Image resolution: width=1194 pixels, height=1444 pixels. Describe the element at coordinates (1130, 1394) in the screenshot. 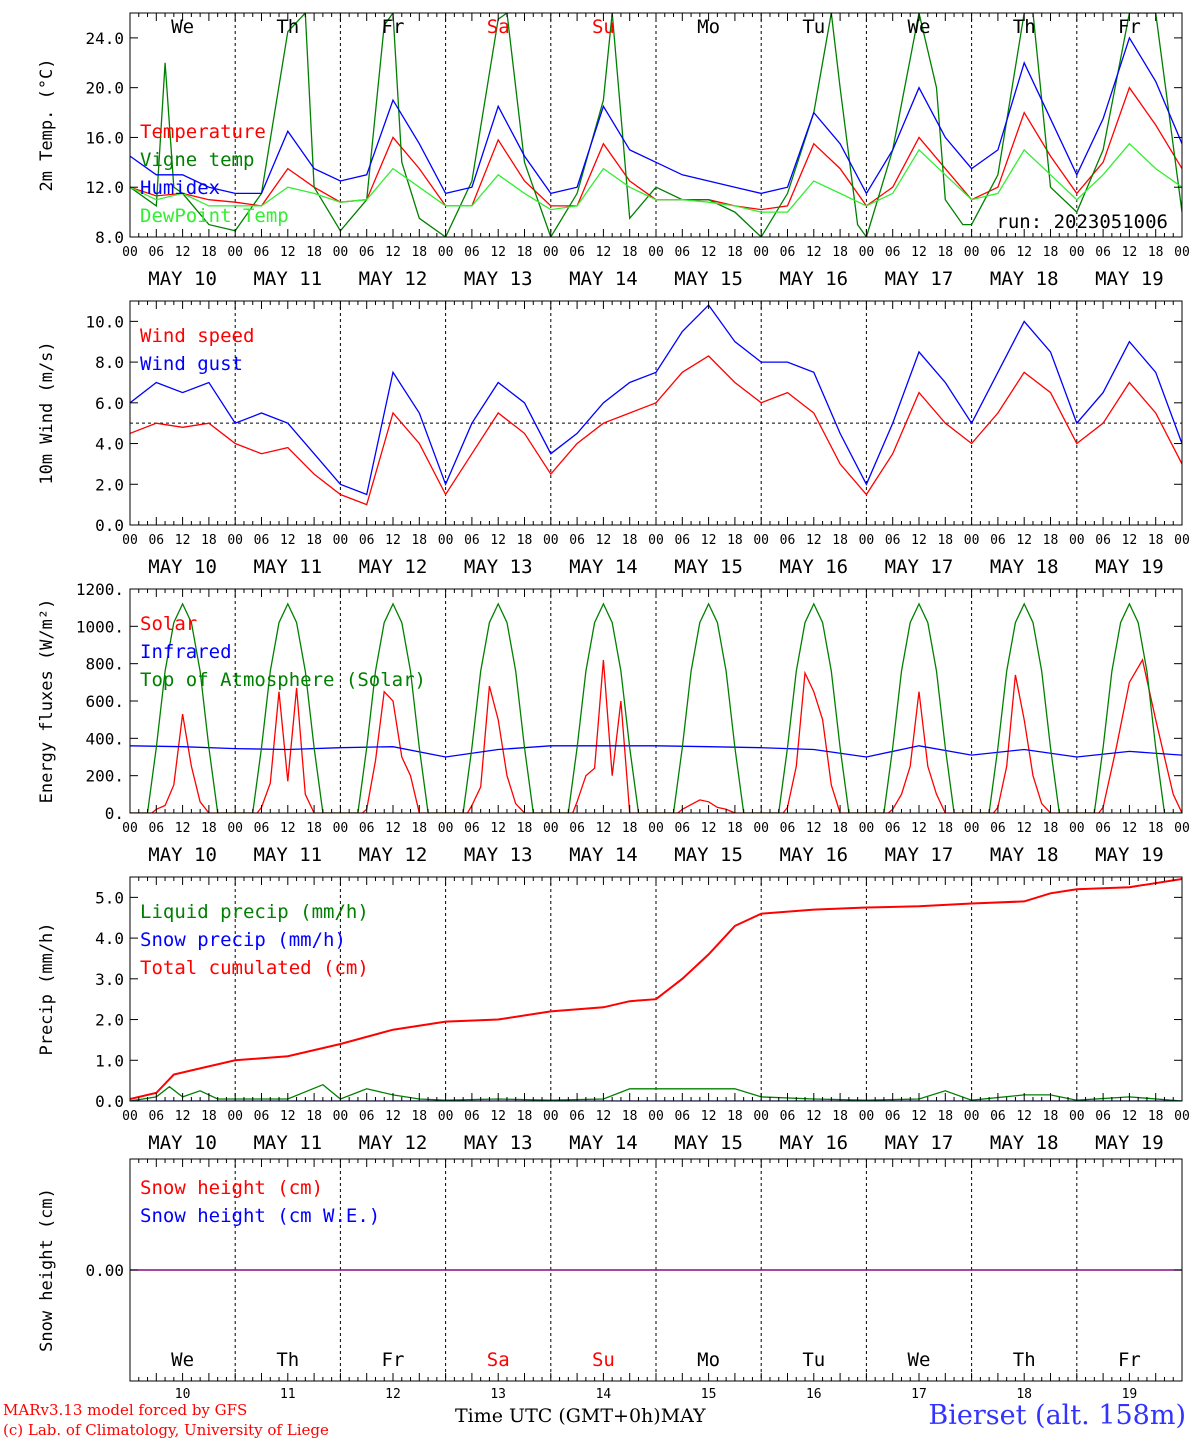

I see `day-number-label: 19` at that location.